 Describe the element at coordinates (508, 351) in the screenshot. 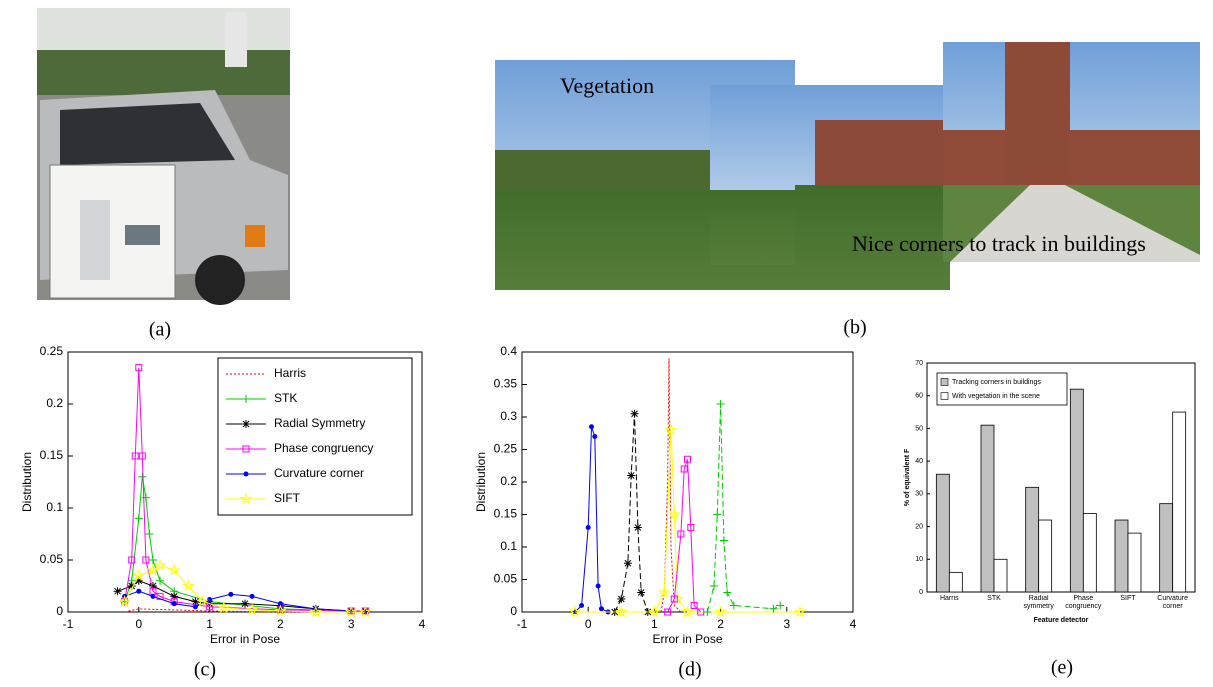

I see `y-tick-label: 0.4` at that location.